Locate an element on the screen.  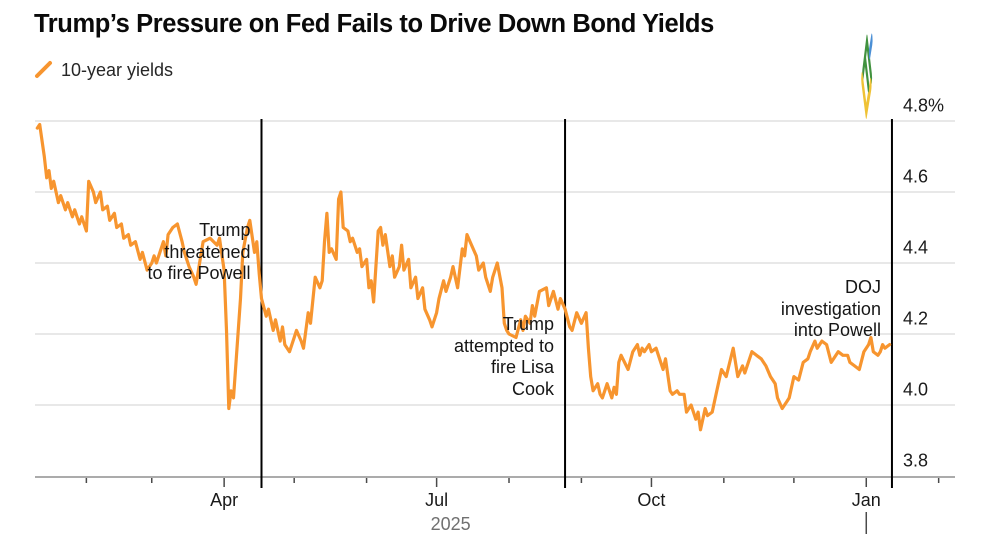
y-axis-label: 4.2 is located at coordinates (916, 318).